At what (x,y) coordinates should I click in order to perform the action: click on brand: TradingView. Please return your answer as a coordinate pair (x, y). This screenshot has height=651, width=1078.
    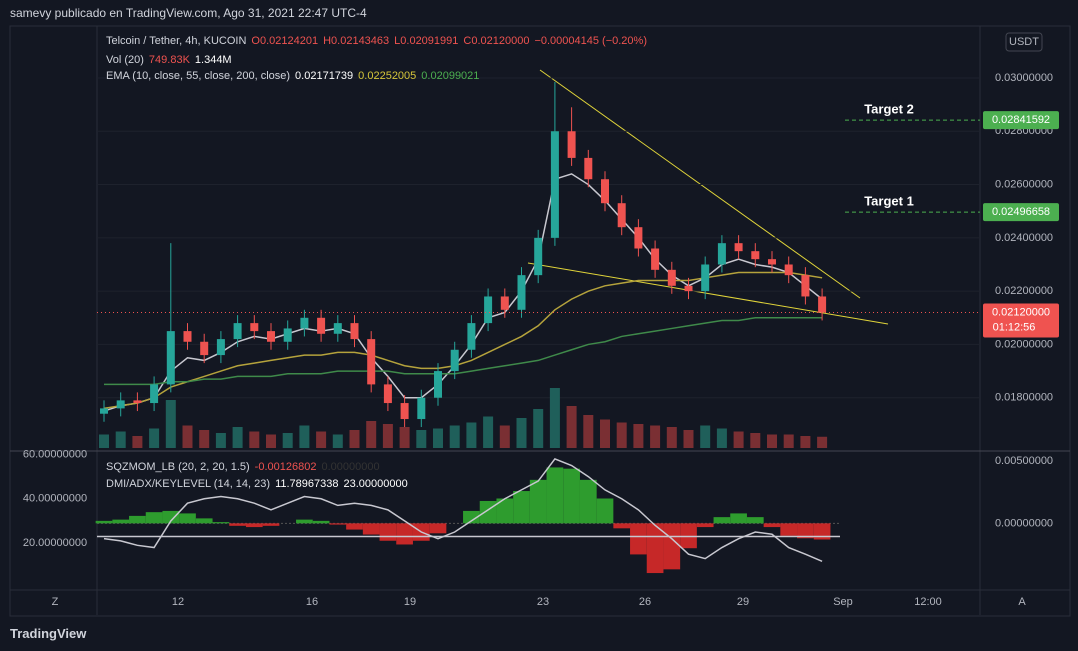
    Looking at the image, I should click on (48, 633).